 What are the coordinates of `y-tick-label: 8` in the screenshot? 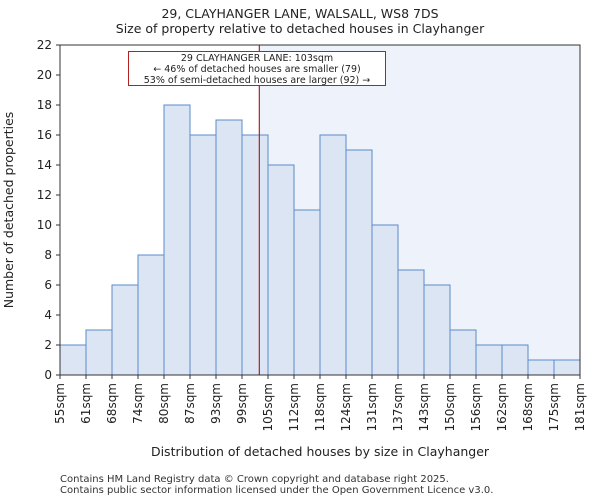 It's located at (48, 255).